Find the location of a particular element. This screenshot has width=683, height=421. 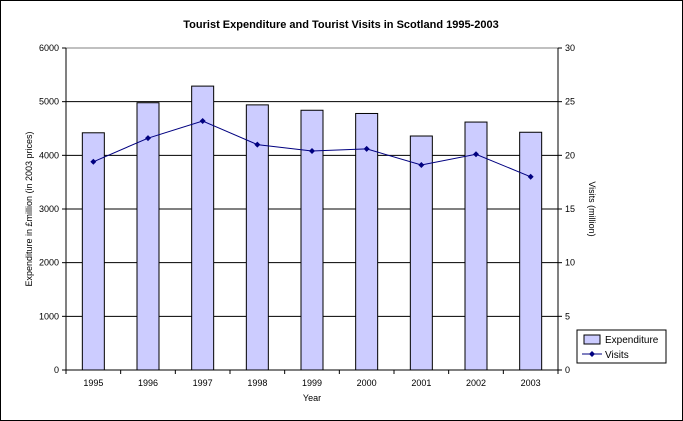

y-tick-label: 2000 is located at coordinates (49, 263).